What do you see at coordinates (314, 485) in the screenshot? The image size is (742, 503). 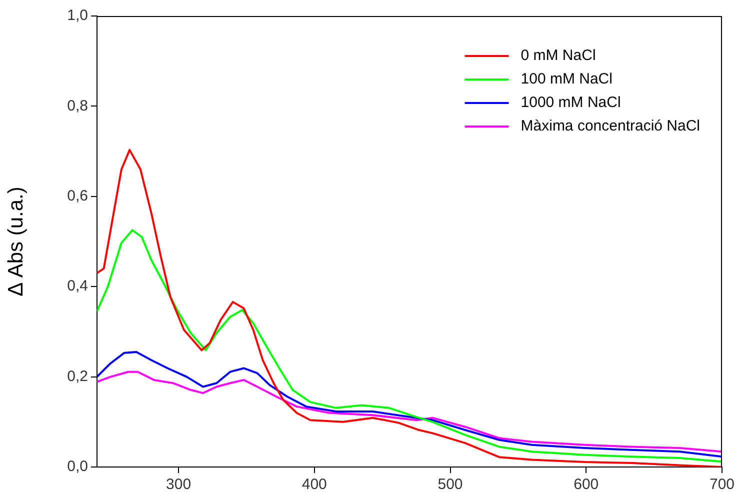 I see `x-tick-label: 400` at bounding box center [314, 485].